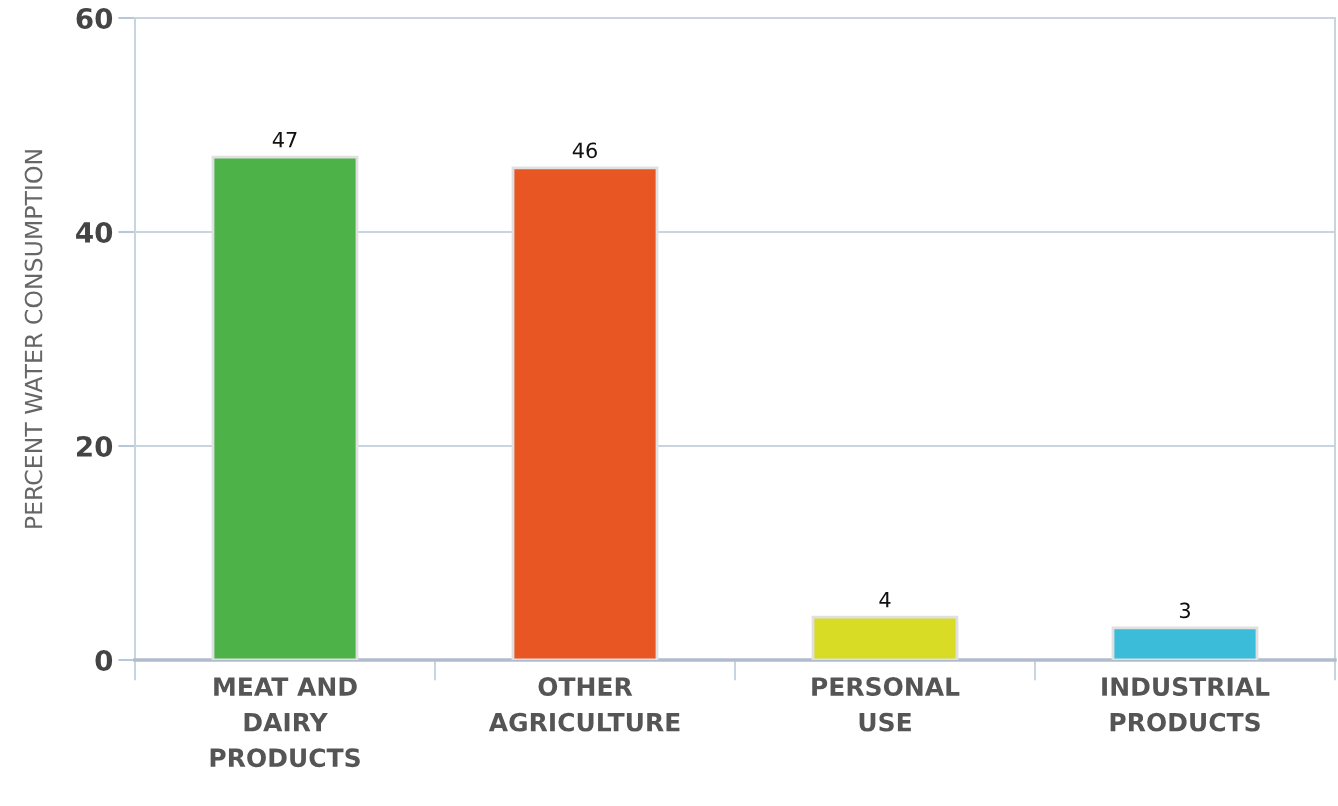 This screenshot has width=1338, height=806. What do you see at coordinates (584, 150) in the screenshot?
I see `data-label: 46` at bounding box center [584, 150].